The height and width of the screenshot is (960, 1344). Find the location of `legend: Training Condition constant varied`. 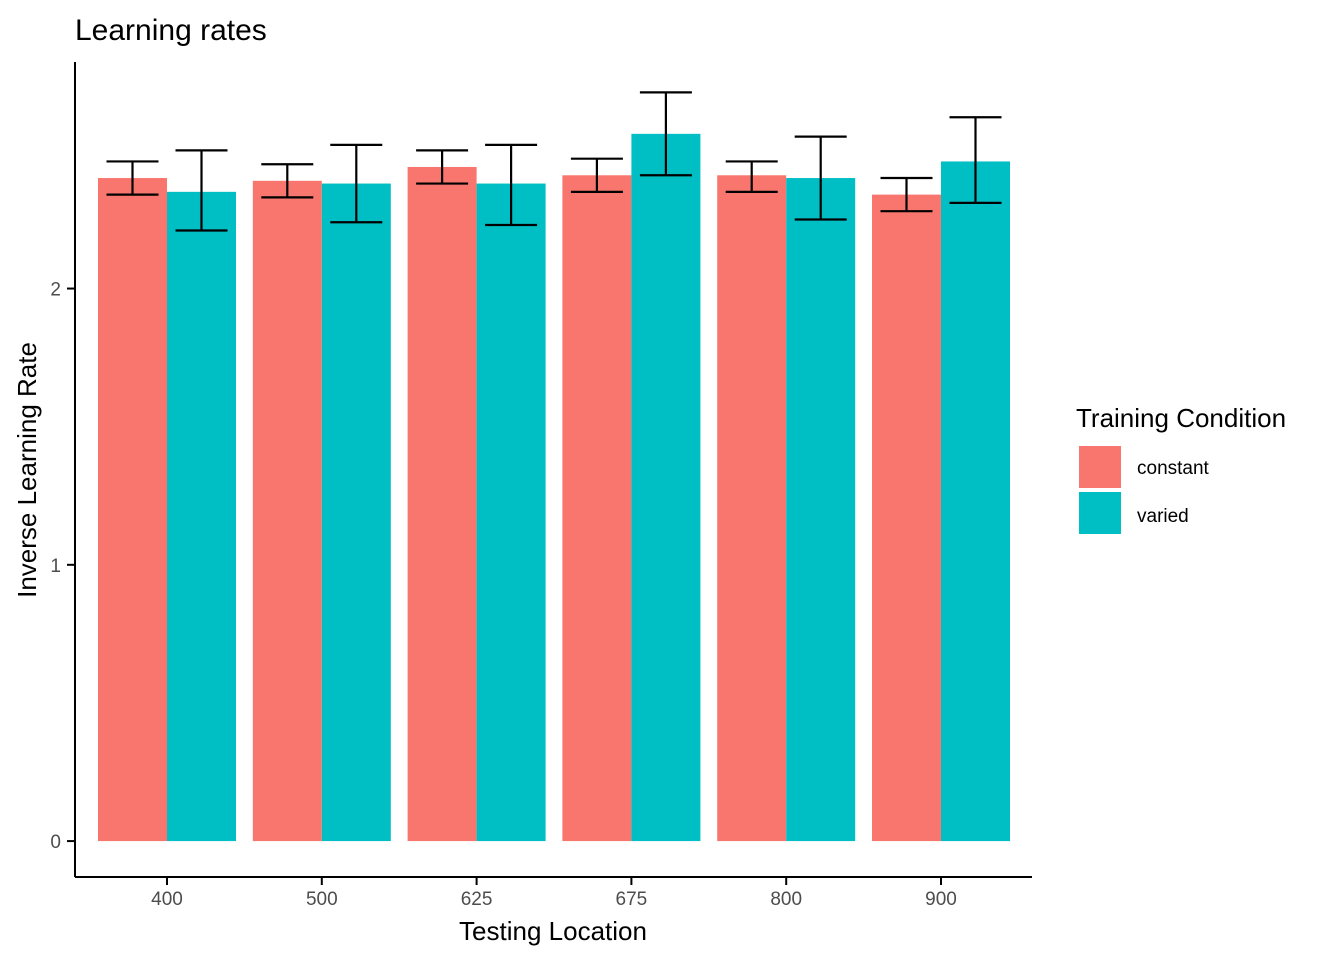

legend: Training Condition constant varied is located at coordinates (1181, 468).